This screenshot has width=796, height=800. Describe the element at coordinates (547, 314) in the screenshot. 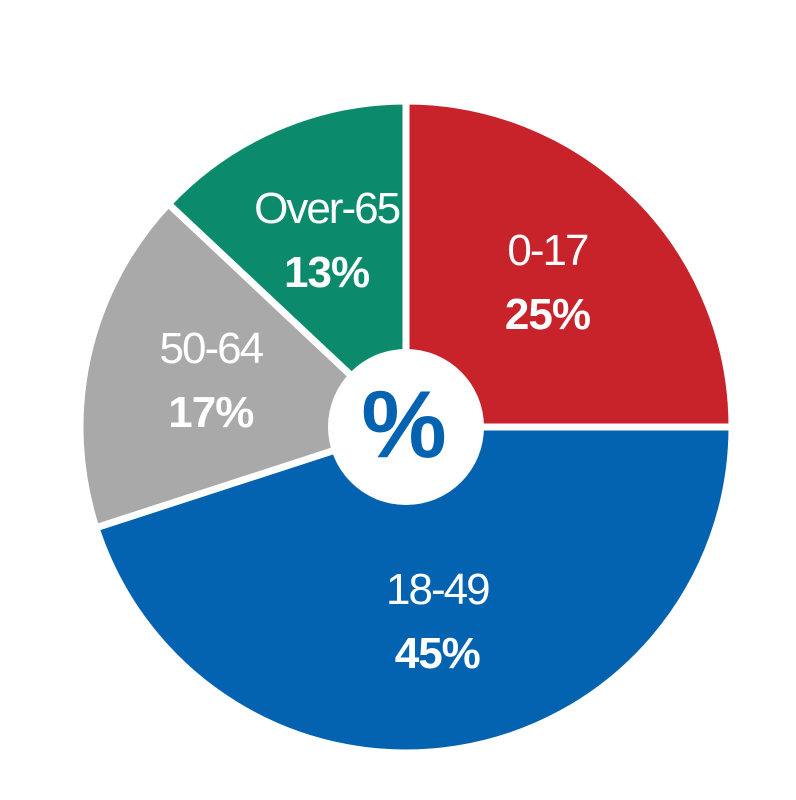

I see `slice-value-label: 25%` at that location.